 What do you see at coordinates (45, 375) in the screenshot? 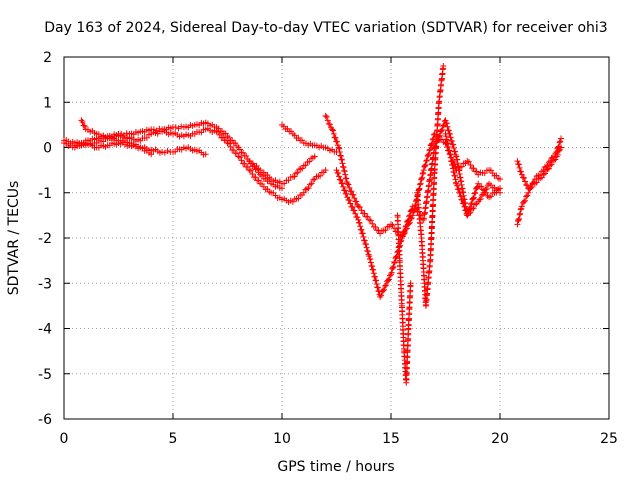
I see `y-tick-label: -5` at bounding box center [45, 375].